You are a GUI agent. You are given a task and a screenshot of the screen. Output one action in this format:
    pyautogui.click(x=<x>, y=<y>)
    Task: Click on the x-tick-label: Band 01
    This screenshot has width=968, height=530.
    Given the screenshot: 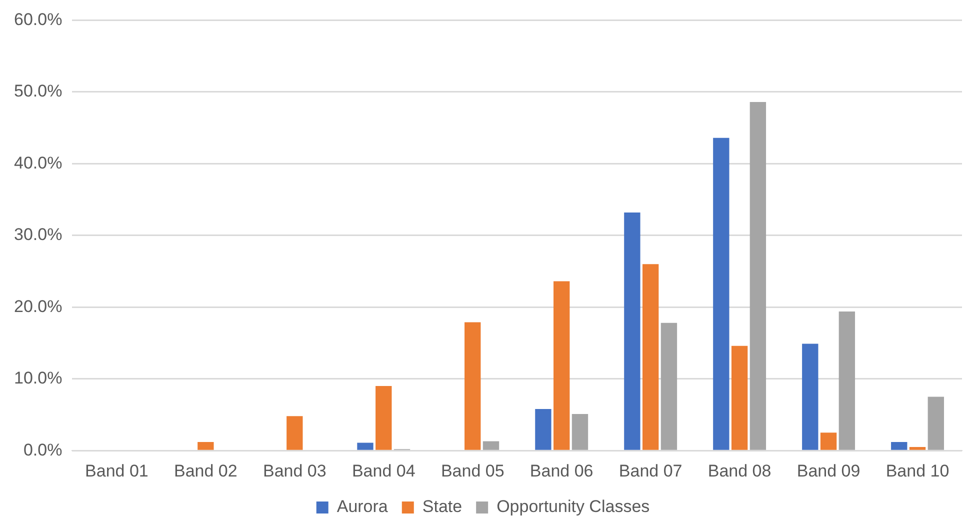 What is the action you would take?
    pyautogui.click(x=116, y=470)
    